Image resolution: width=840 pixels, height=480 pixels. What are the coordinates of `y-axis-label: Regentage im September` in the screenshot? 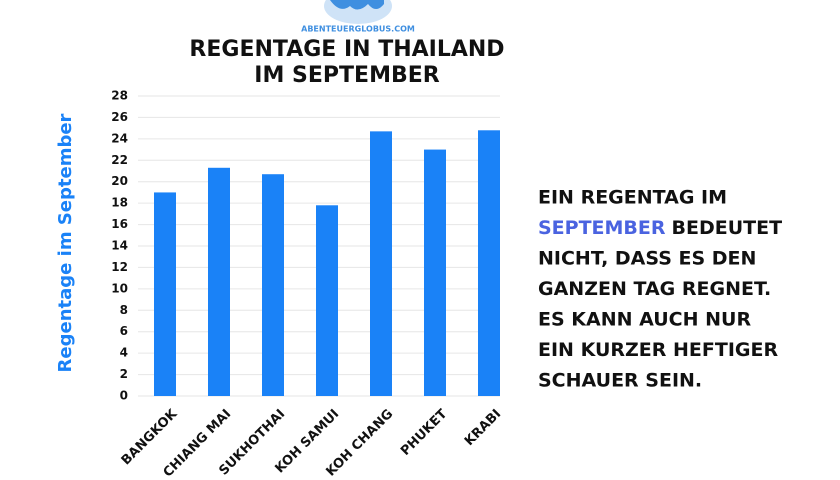 It's located at (65, 242).